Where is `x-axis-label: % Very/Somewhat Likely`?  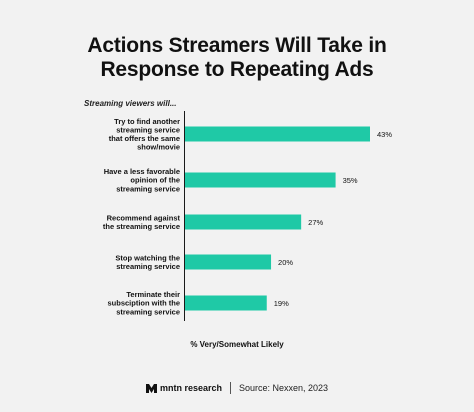
x-axis-label: % Very/Somewhat Likely is located at coordinates (237, 344).